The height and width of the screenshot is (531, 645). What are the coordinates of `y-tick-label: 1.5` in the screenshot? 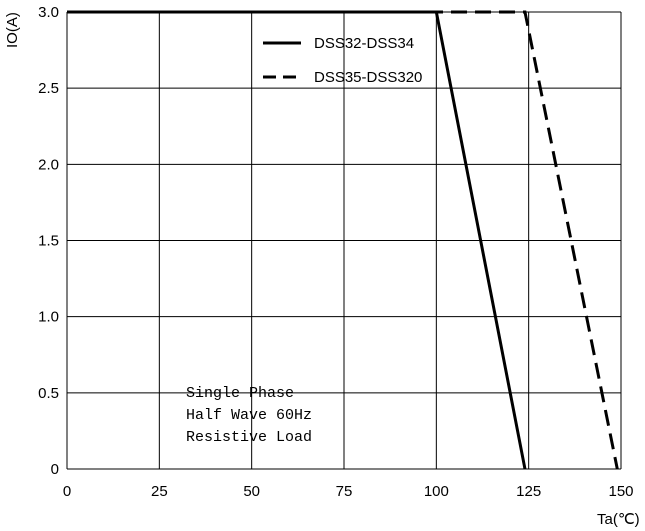 It's located at (48, 241).